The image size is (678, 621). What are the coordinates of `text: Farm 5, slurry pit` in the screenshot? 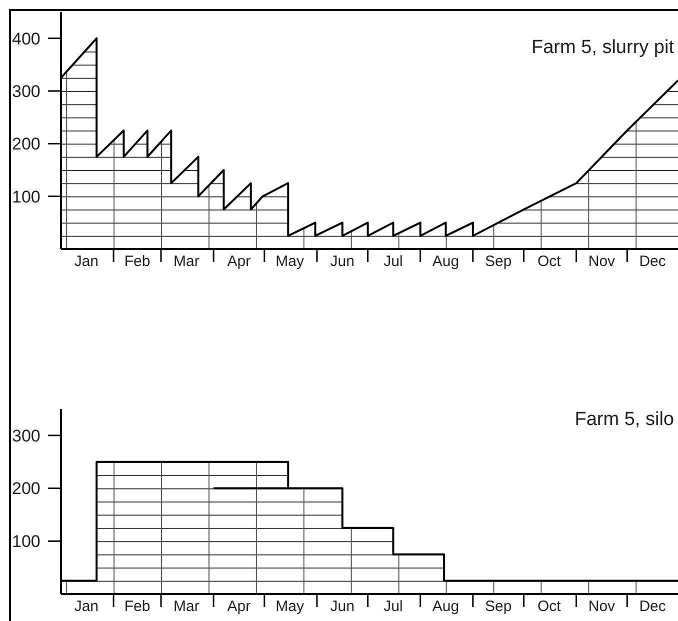 It's located at (603, 47).